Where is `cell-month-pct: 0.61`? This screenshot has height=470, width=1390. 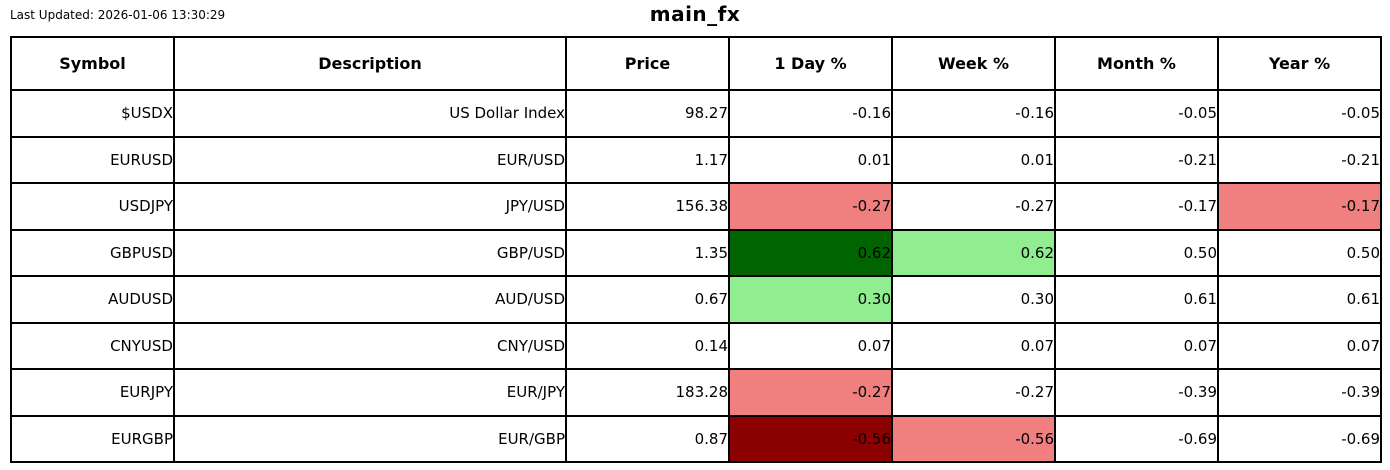 cell-month-pct: 0.61 is located at coordinates (1136, 299).